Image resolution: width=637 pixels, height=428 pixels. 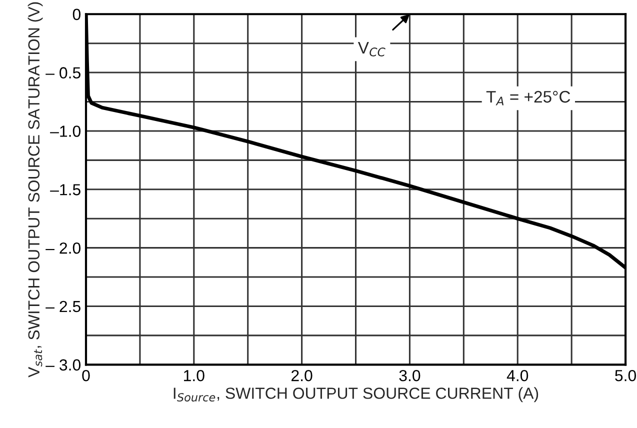 What do you see at coordinates (65, 131) in the screenshot?
I see `y-tick-label: –1.0` at bounding box center [65, 131].